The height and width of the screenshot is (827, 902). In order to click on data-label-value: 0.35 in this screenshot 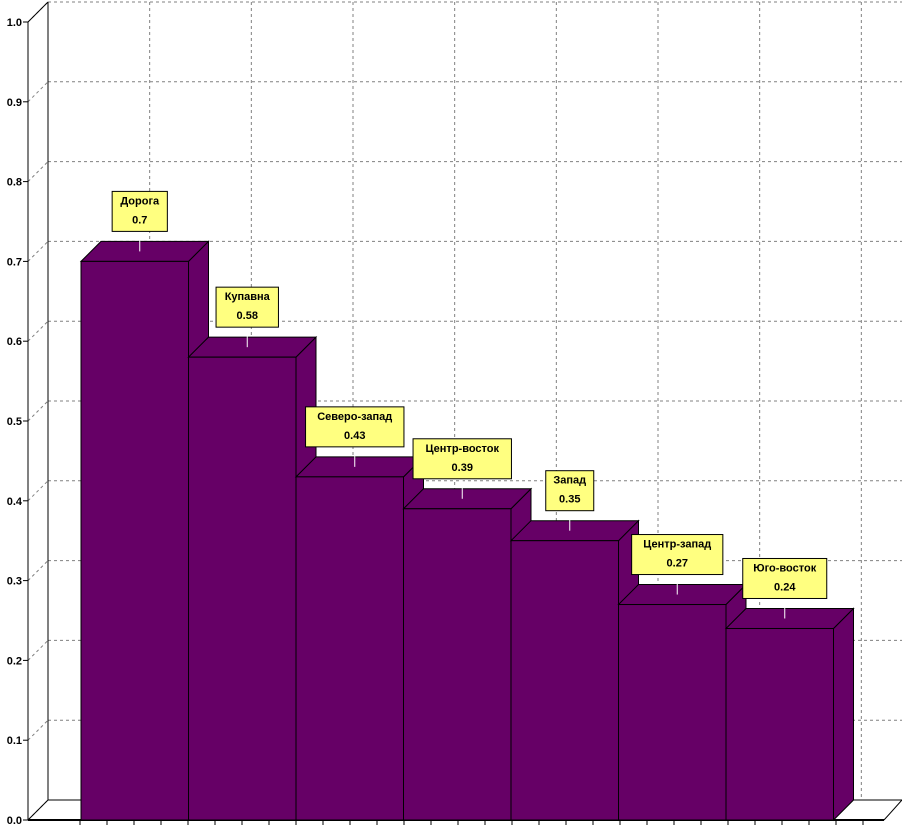, I will do `click(569, 500)`.